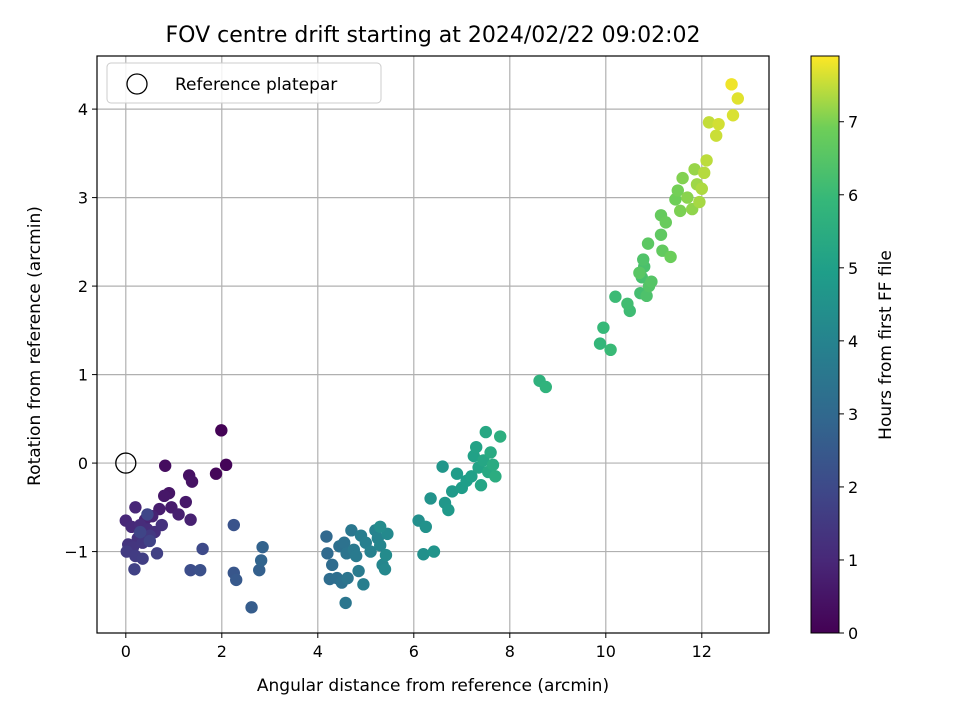 This screenshot has height=720, width=960. Describe the element at coordinates (414, 651) in the screenshot. I see `x-tick-label: 6` at that location.